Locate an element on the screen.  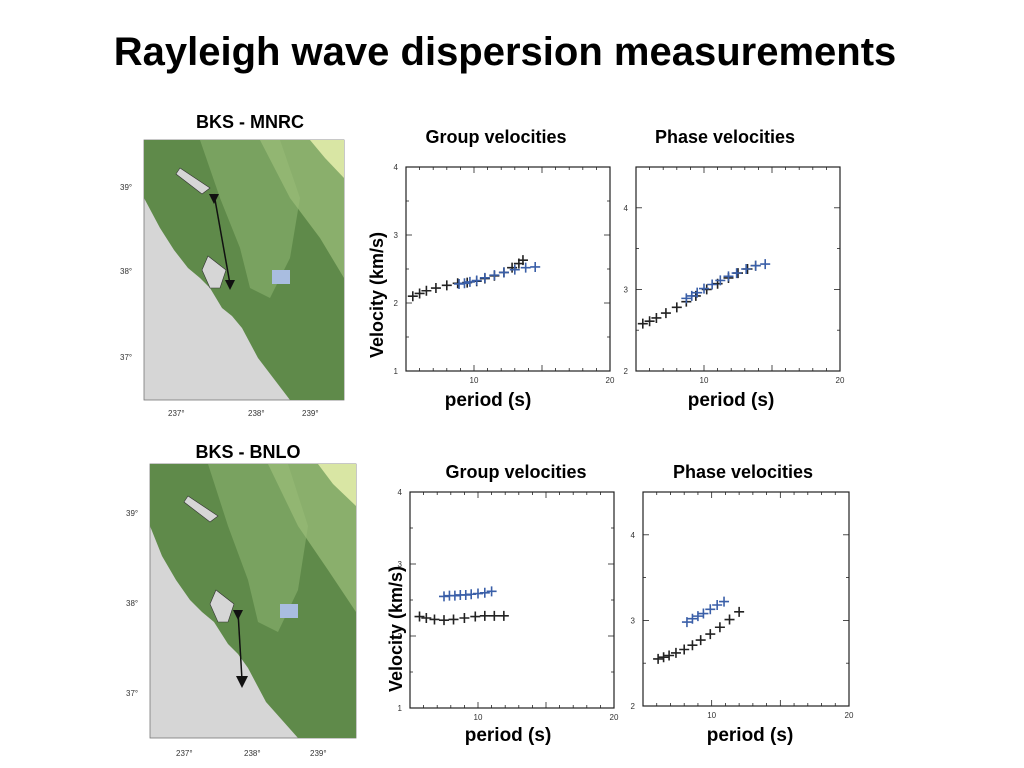
map-title-mnrc: BKS - MNRC is located at coordinates (250, 122).